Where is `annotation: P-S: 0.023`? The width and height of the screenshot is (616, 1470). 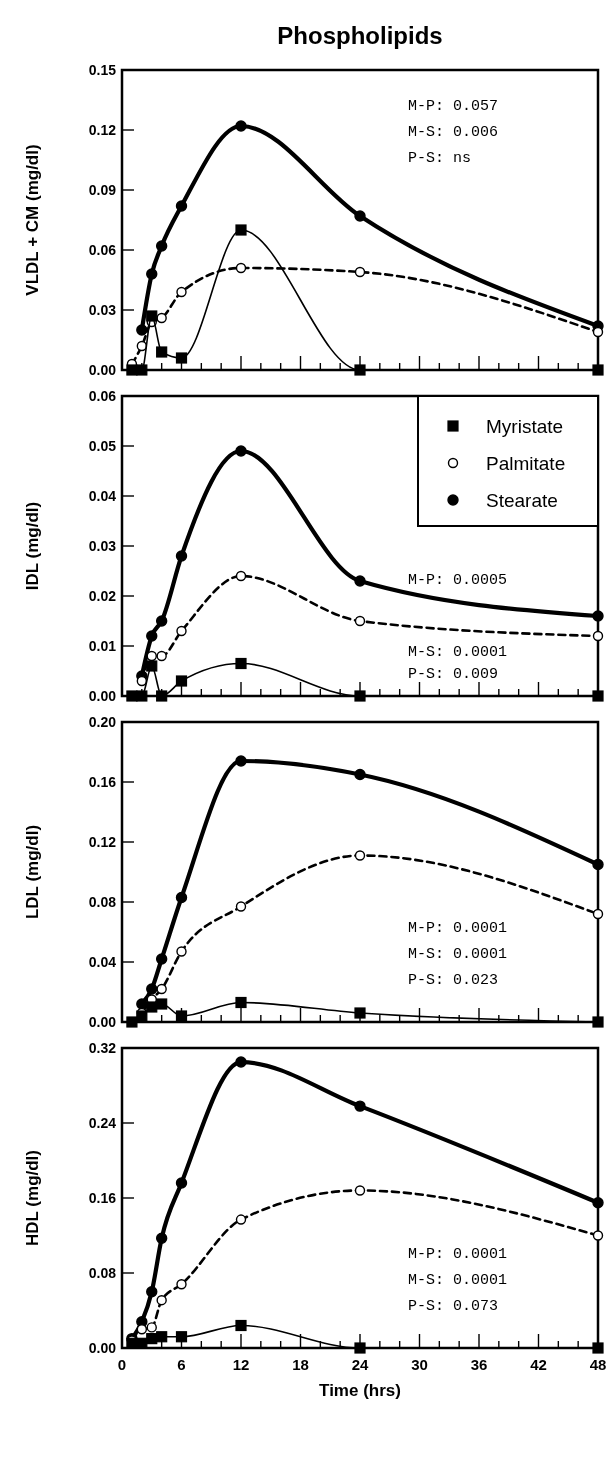
annotation: P-S: 0.023 is located at coordinates (453, 980).